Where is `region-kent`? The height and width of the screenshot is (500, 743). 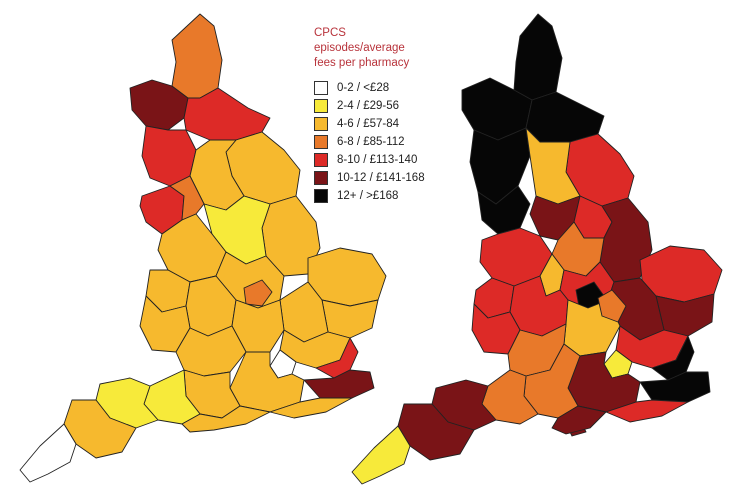 region-kent is located at coordinates (675, 387).